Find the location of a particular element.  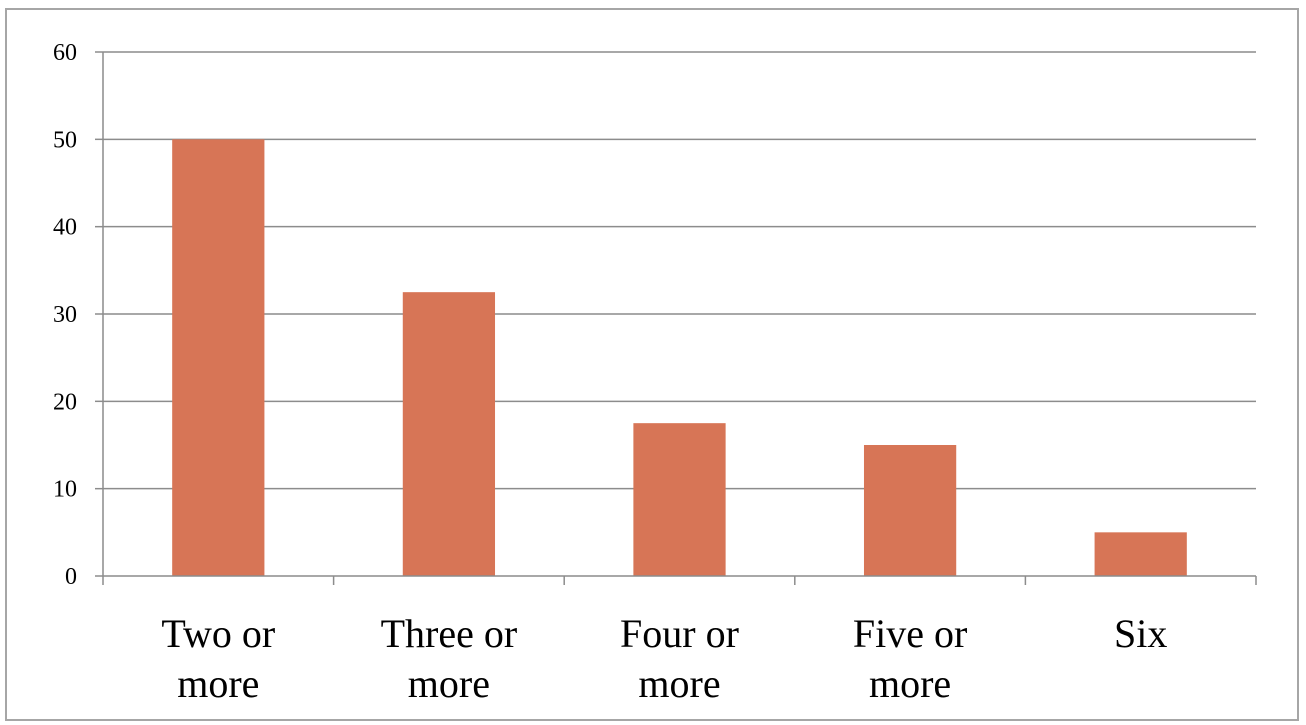

x-category-label: Five or is located at coordinates (910, 633).